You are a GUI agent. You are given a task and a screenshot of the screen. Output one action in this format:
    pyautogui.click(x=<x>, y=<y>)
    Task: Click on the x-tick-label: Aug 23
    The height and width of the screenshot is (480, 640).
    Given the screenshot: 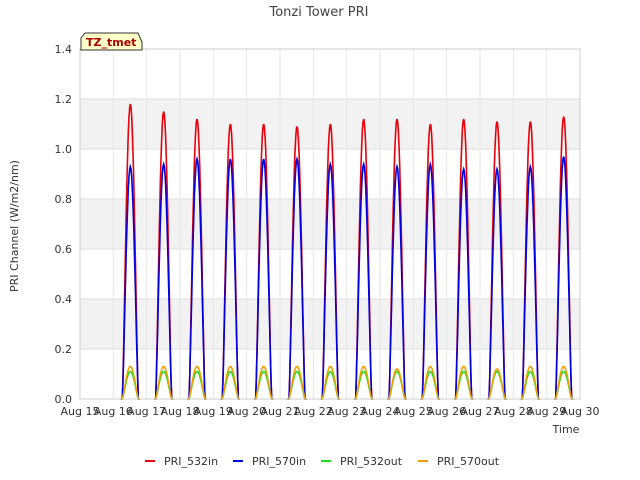 What is the action you would take?
    pyautogui.click(x=346, y=411)
    